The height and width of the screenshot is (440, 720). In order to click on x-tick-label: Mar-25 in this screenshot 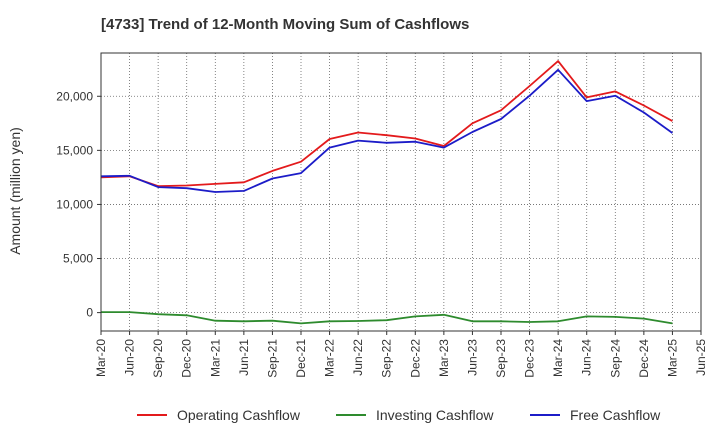, I will do `click(672, 358)`.